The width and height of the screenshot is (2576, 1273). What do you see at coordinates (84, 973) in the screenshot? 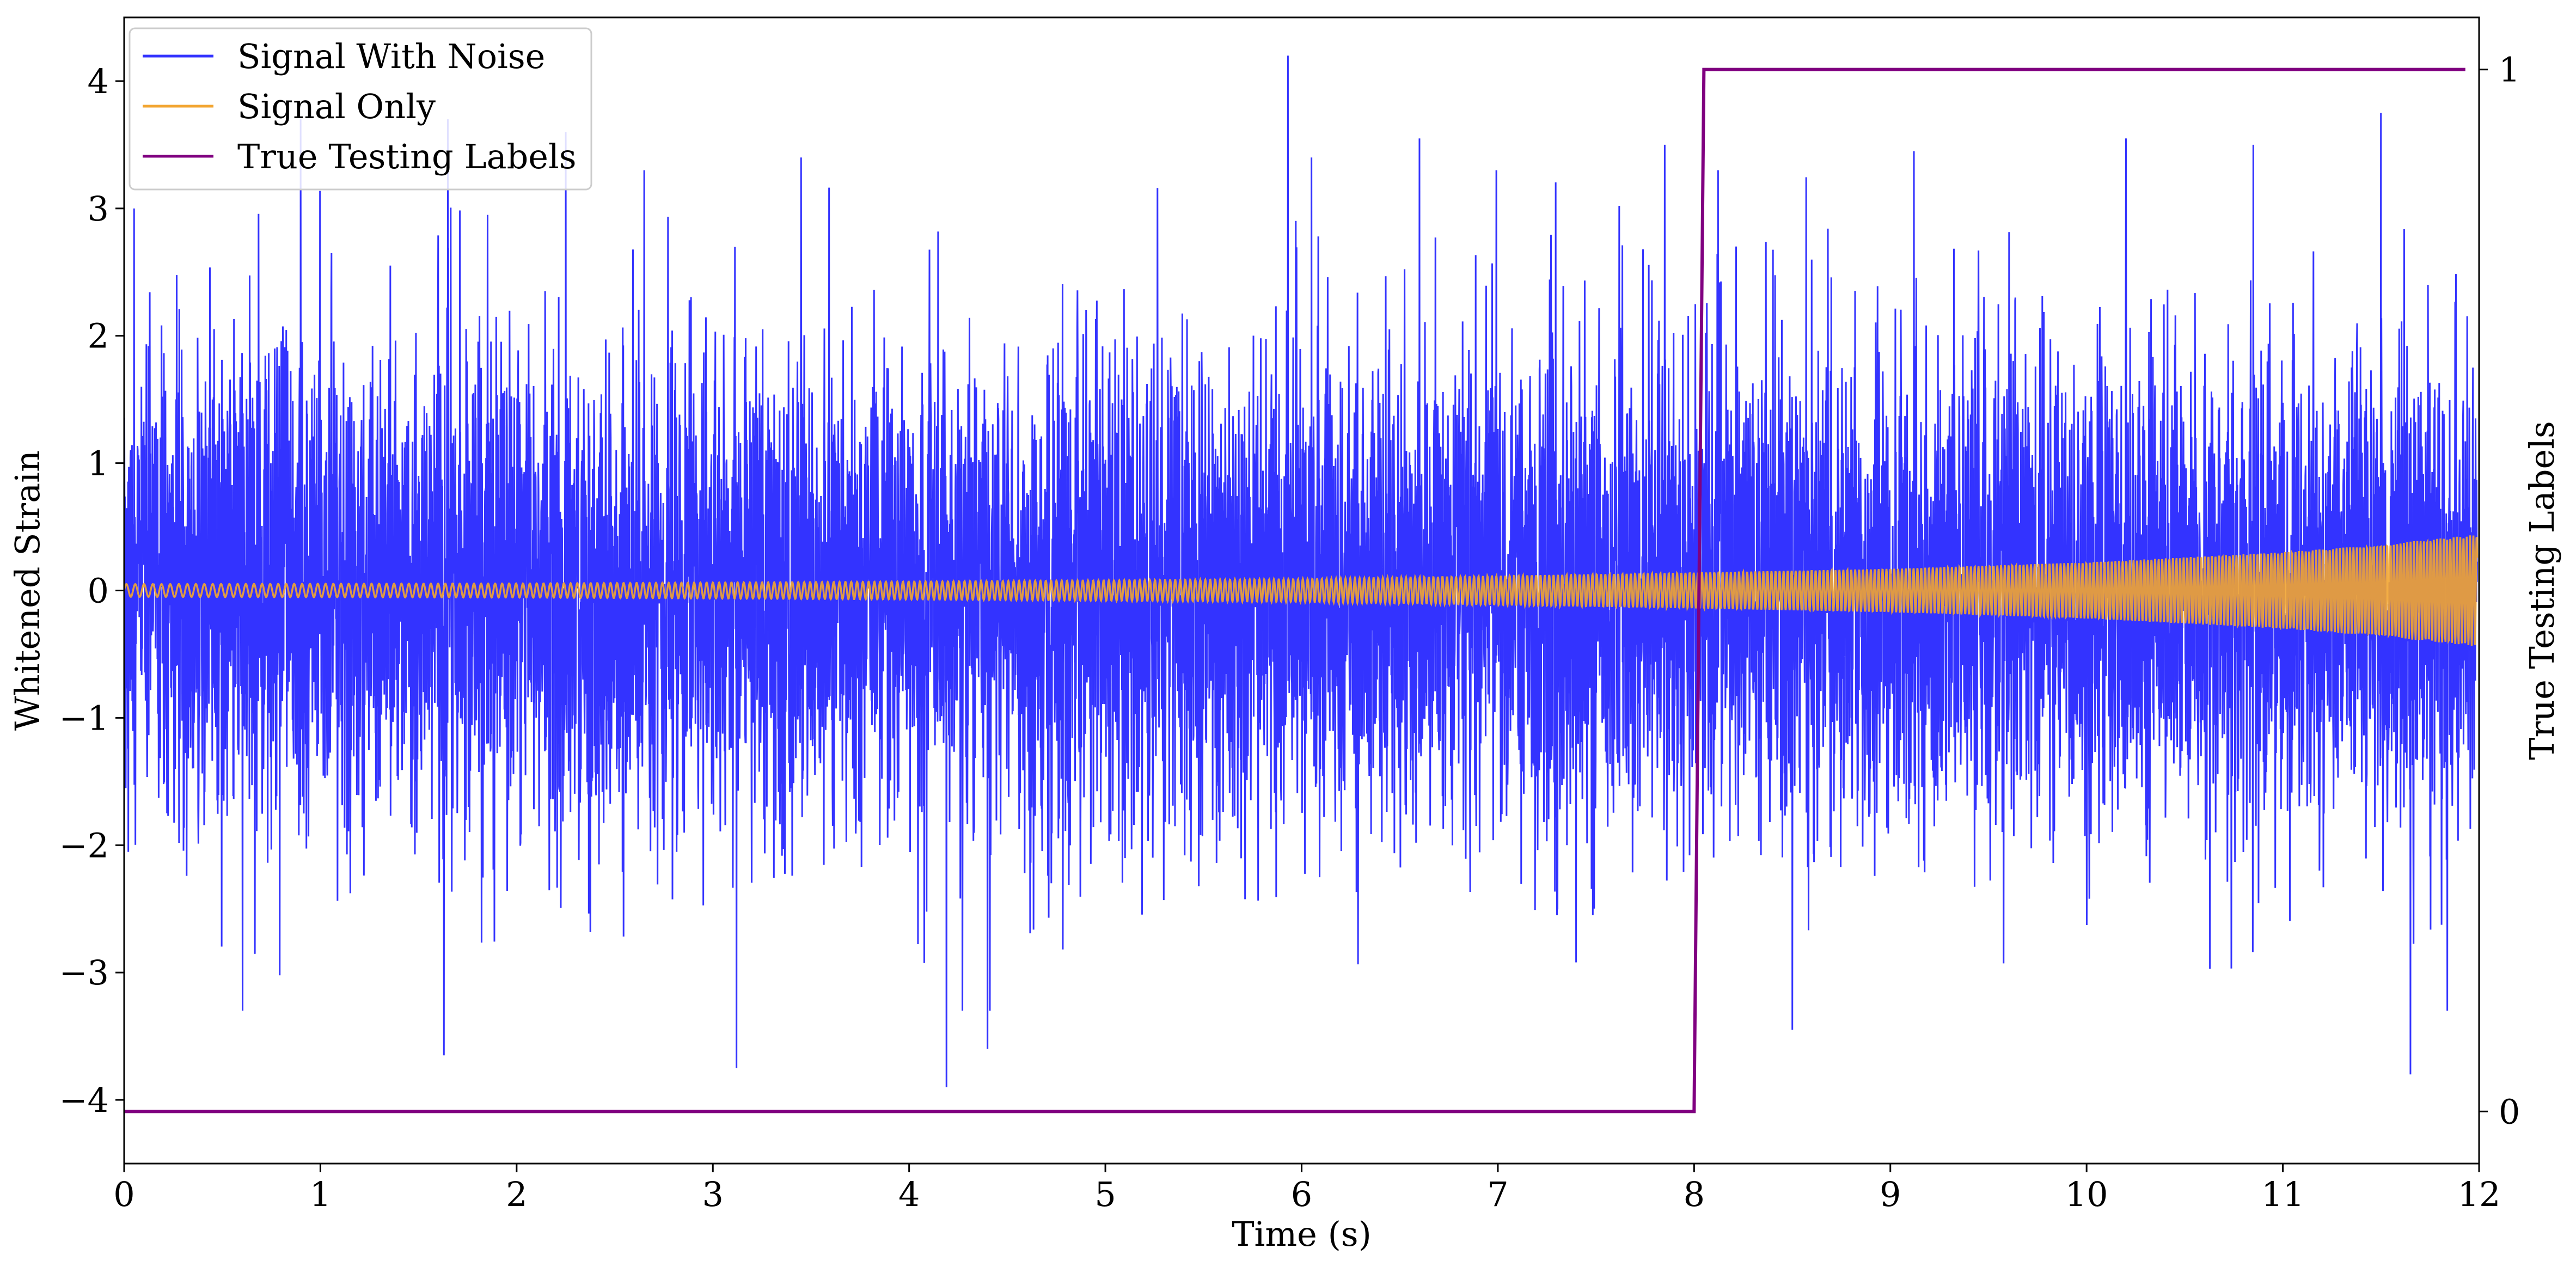
I see `y-tick-label: −3` at bounding box center [84, 973].